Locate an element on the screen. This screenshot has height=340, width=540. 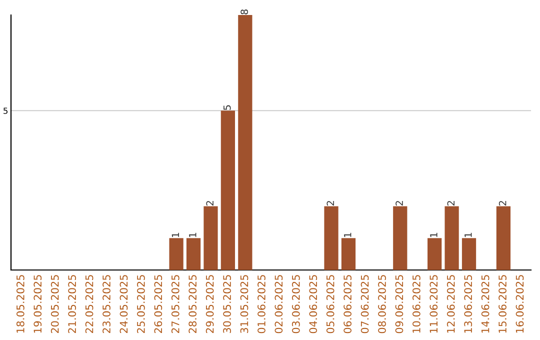
x-tick-label: 20.05.2025 is located at coordinates (54, 304).